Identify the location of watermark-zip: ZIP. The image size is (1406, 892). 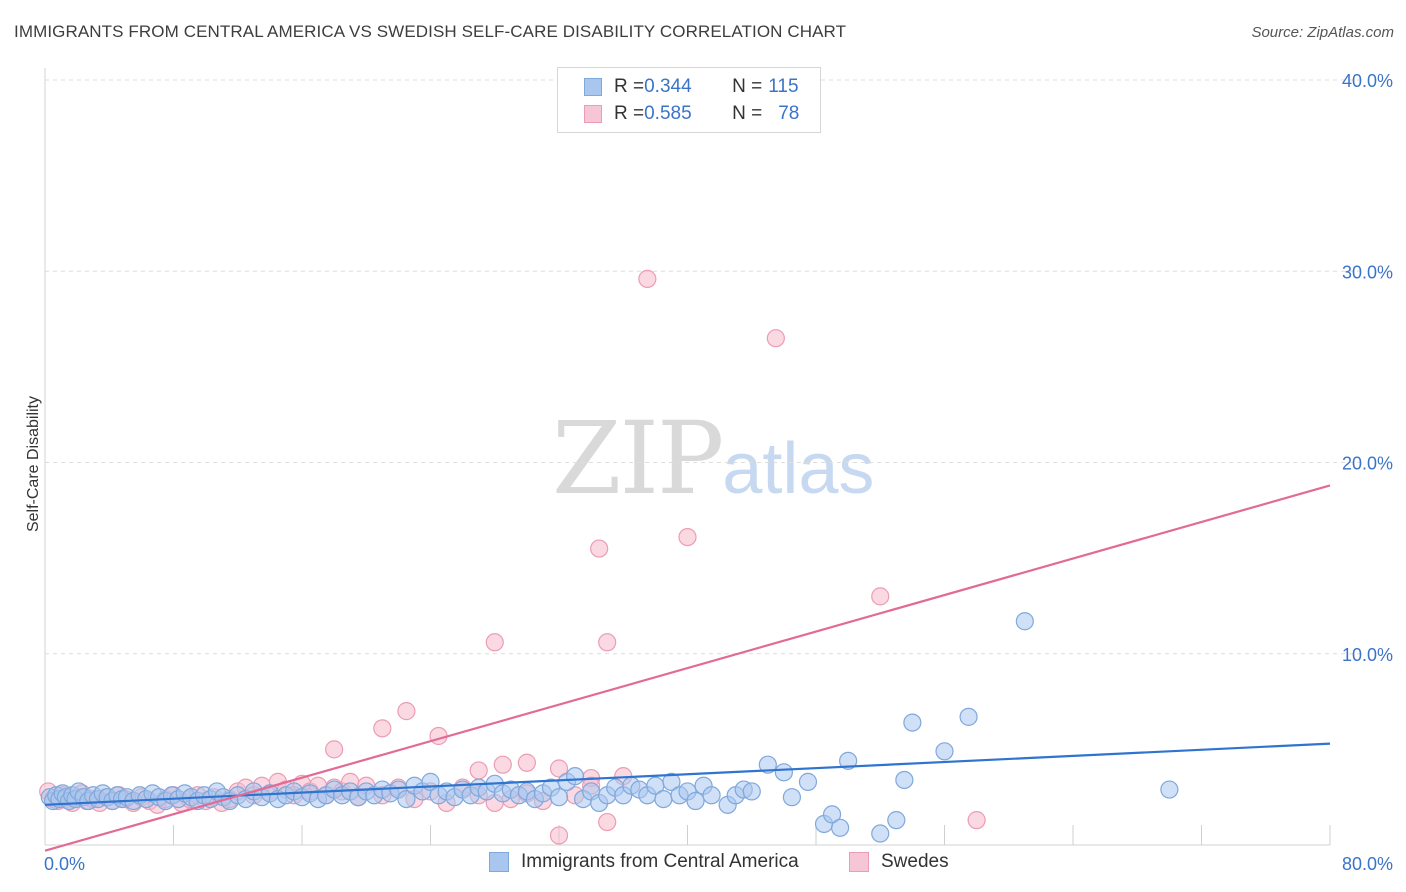
(638, 458).